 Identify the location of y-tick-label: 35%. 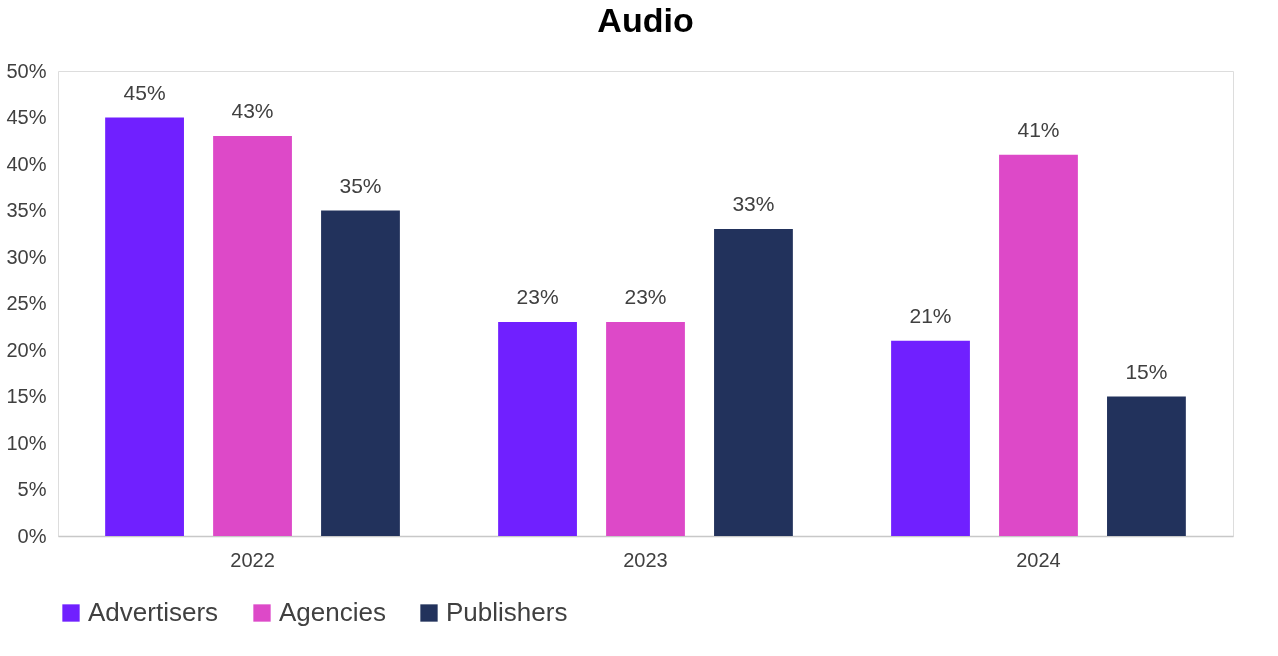
(26, 210).